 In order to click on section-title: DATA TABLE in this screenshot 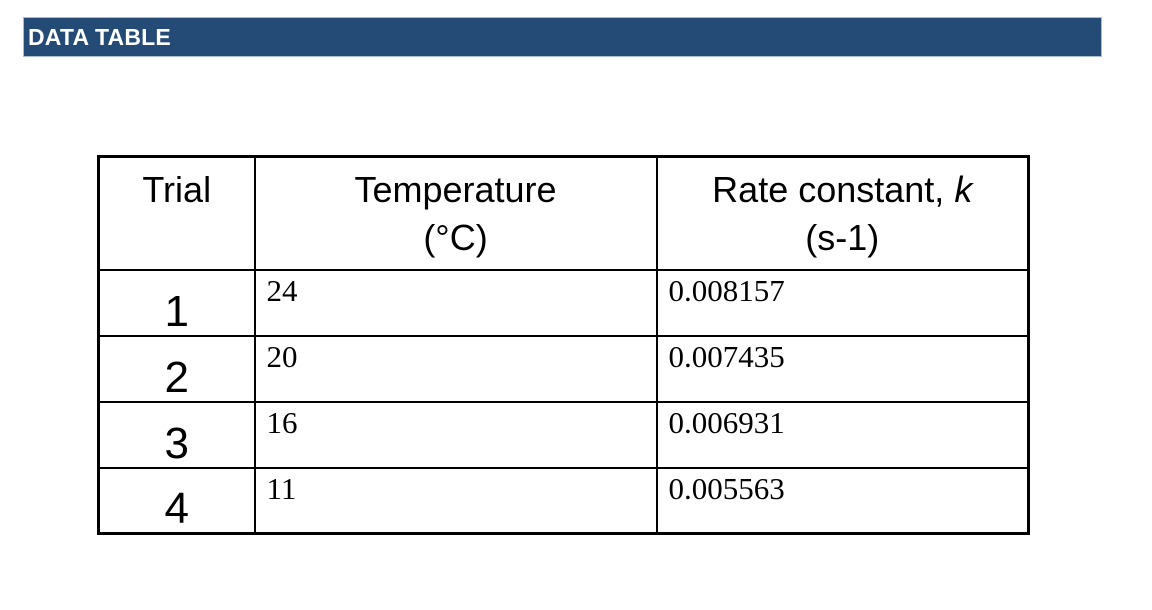, I will do `click(99, 36)`.